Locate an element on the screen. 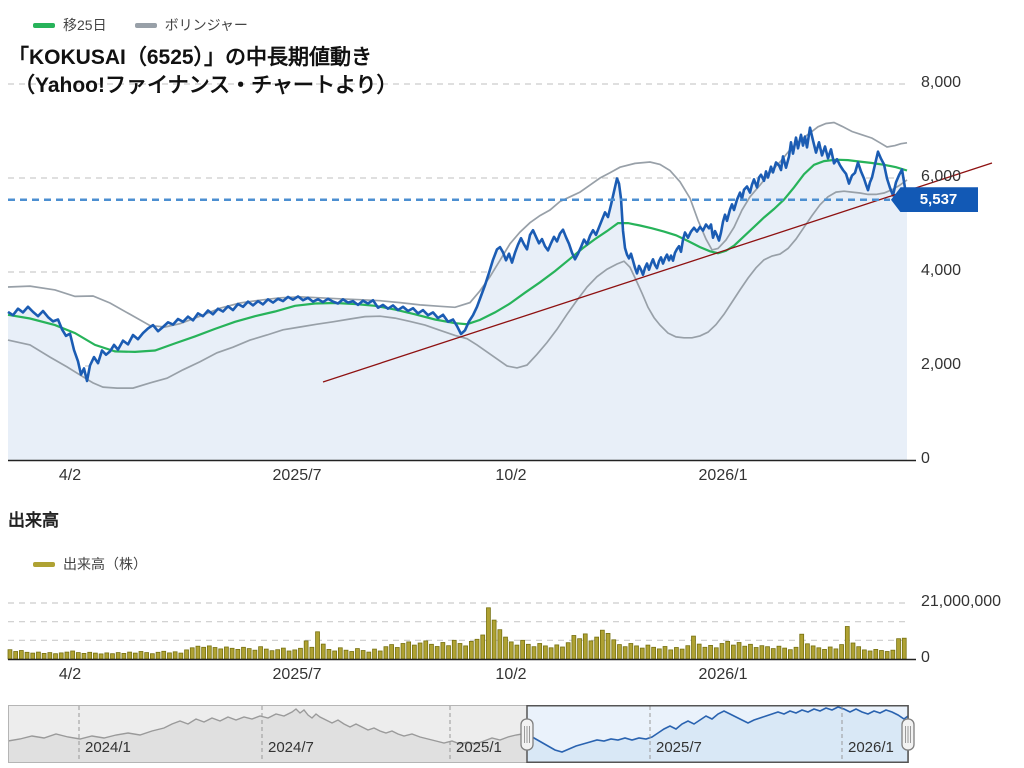 The width and height of the screenshot is (1024, 768). volume-section-header: 出来高 is located at coordinates (33, 520).